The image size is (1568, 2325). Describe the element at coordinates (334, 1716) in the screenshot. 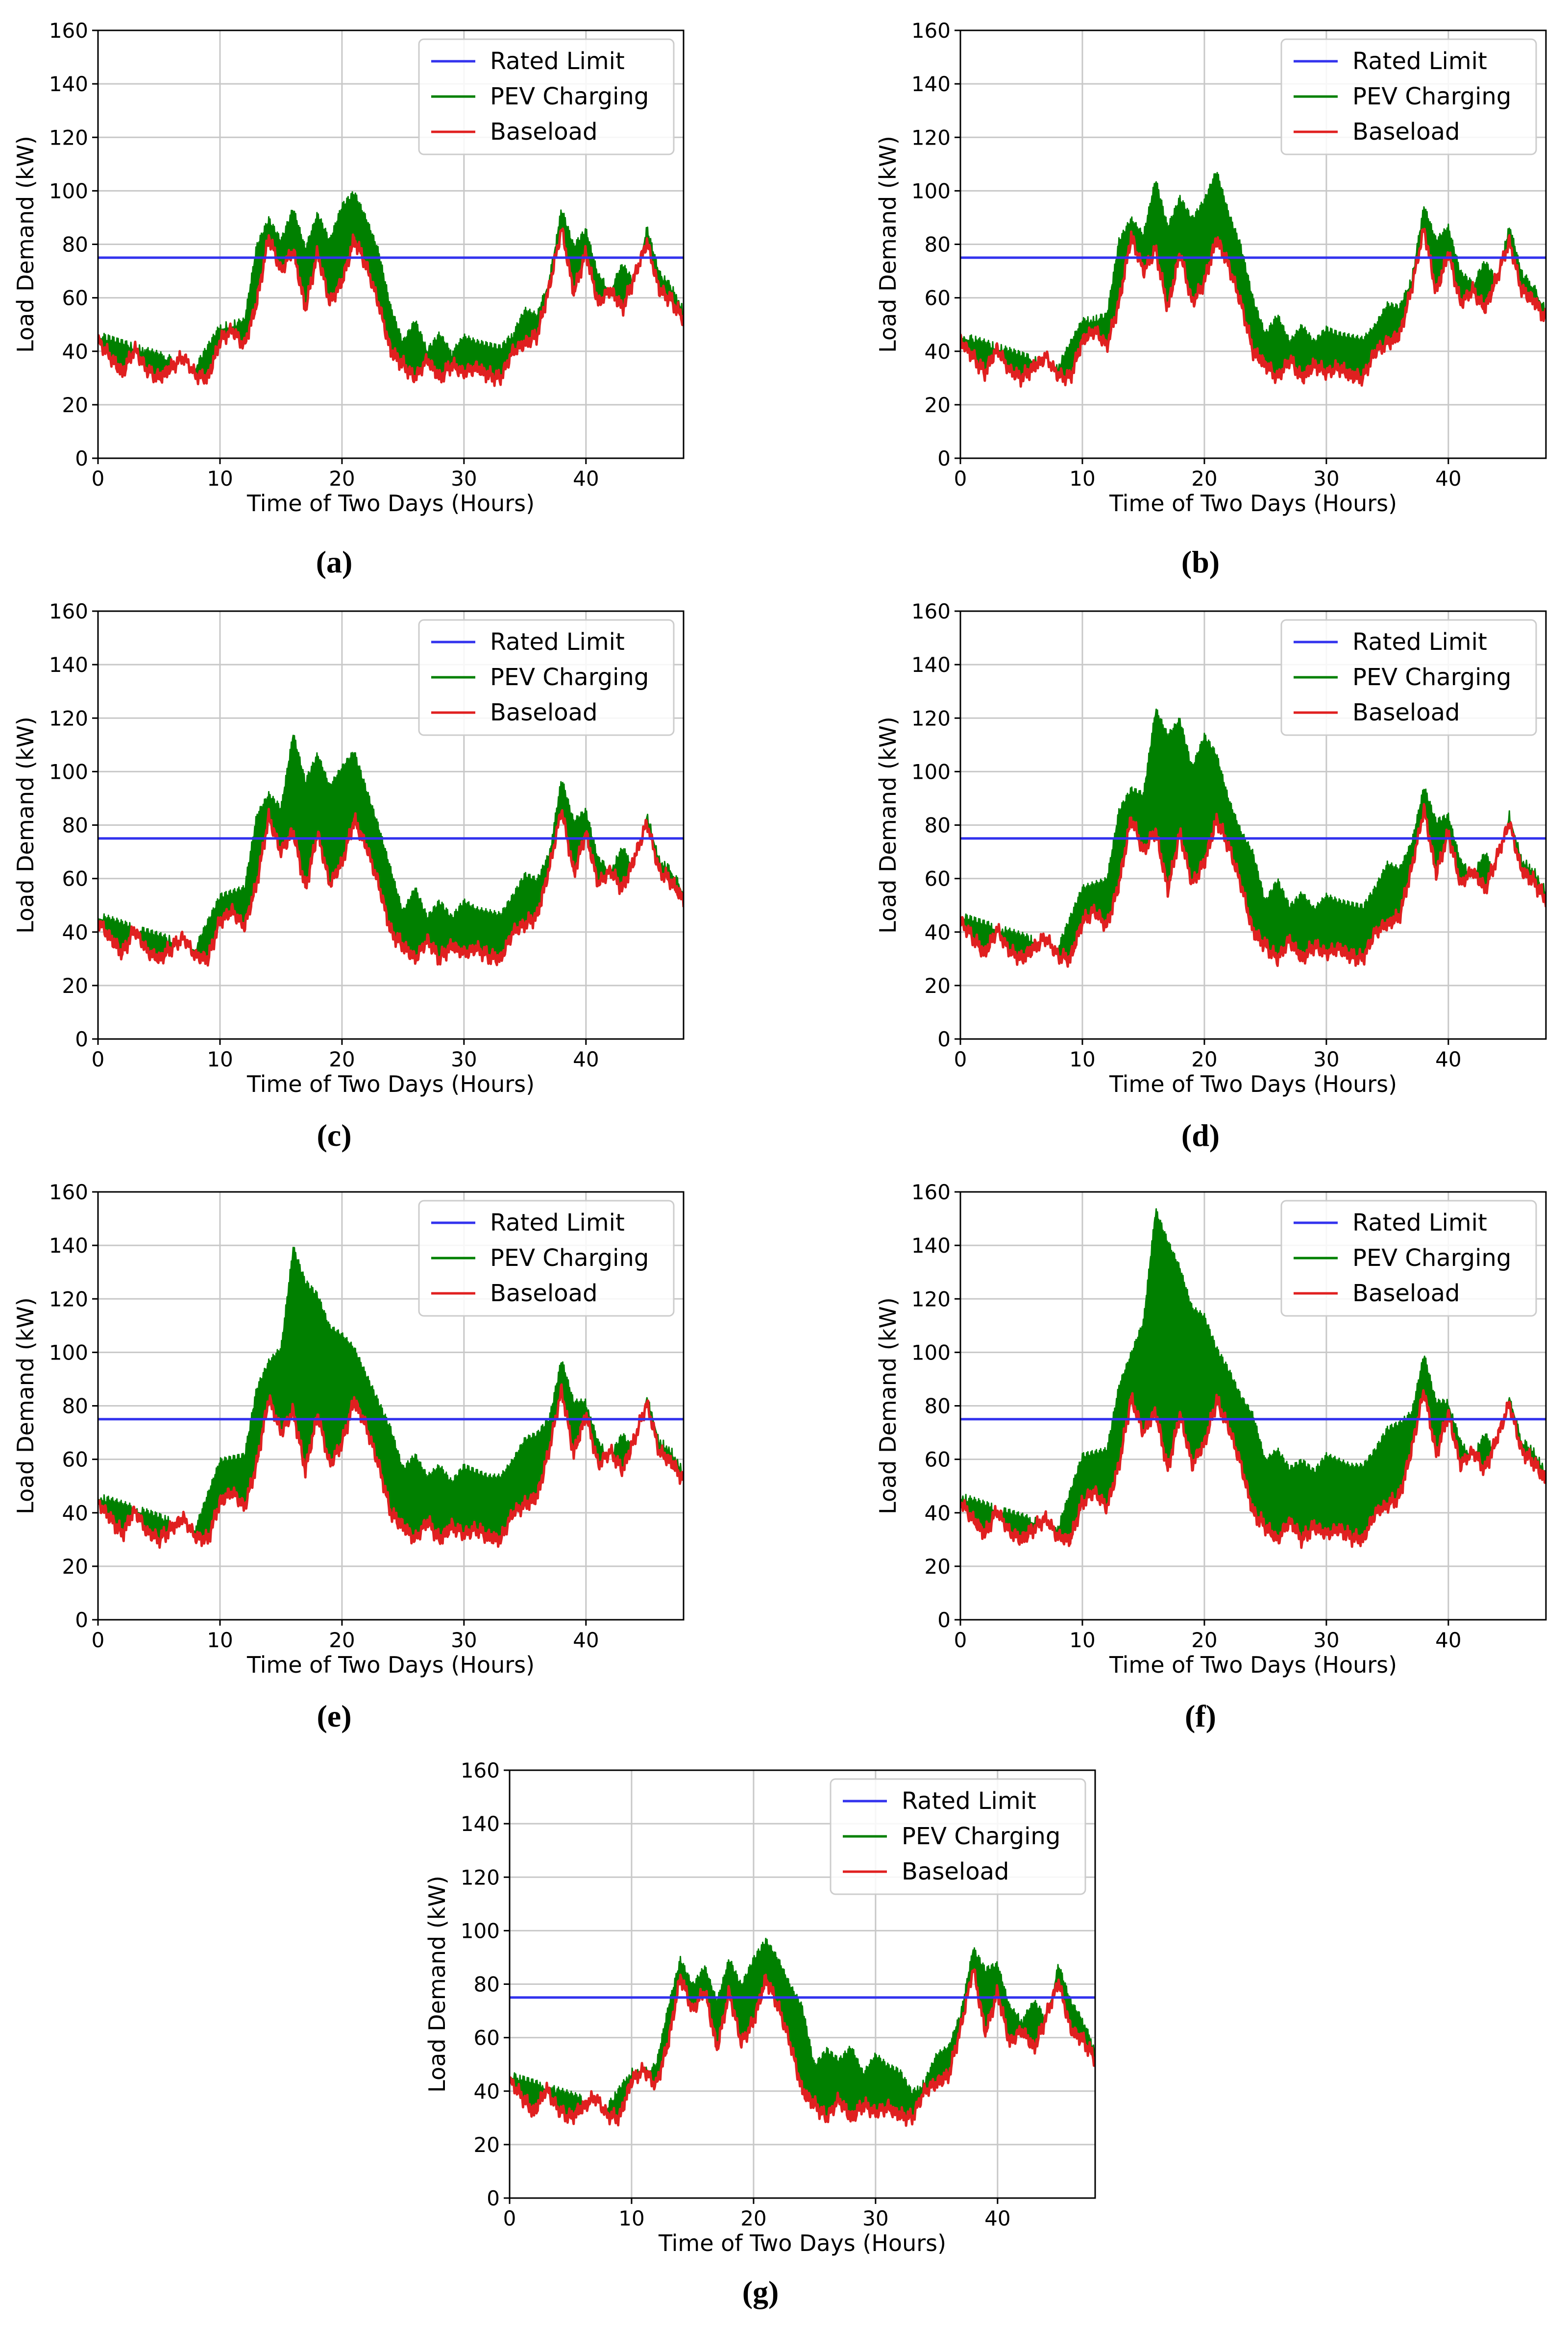

I see `caption-e: (e)` at that location.